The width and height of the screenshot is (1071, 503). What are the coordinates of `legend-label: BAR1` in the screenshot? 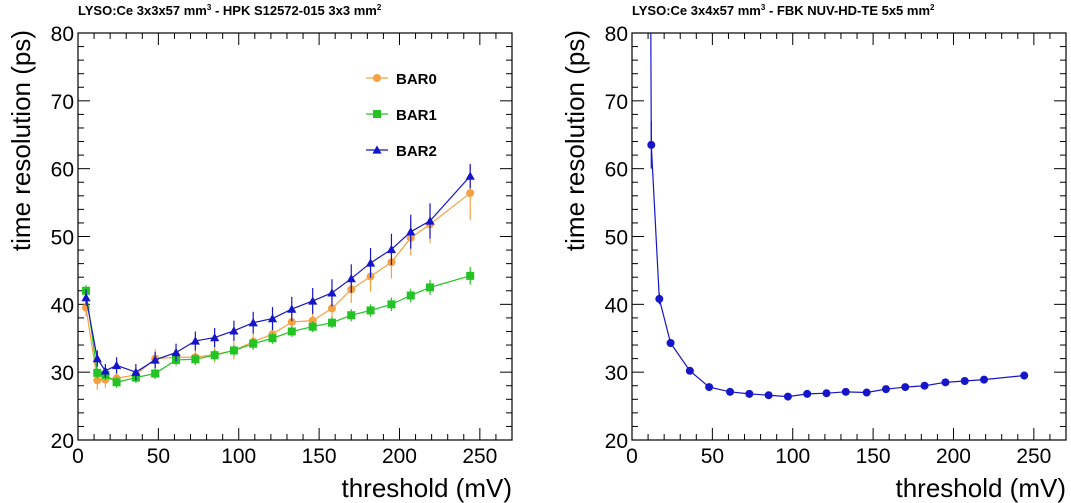 It's located at (416, 115).